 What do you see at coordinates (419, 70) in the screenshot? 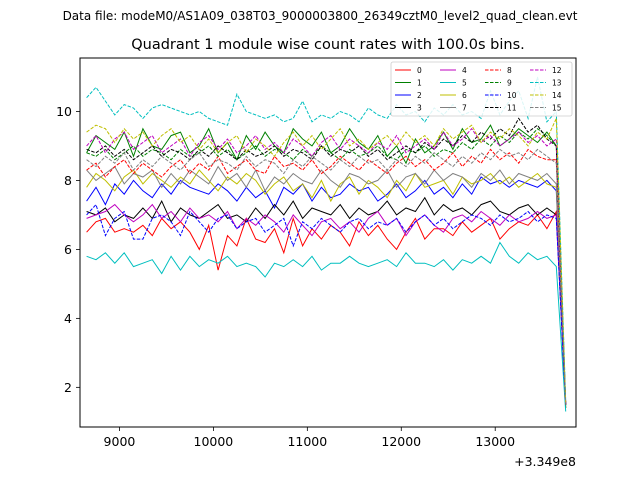
I see `legend-label-0: 0` at bounding box center [419, 70].